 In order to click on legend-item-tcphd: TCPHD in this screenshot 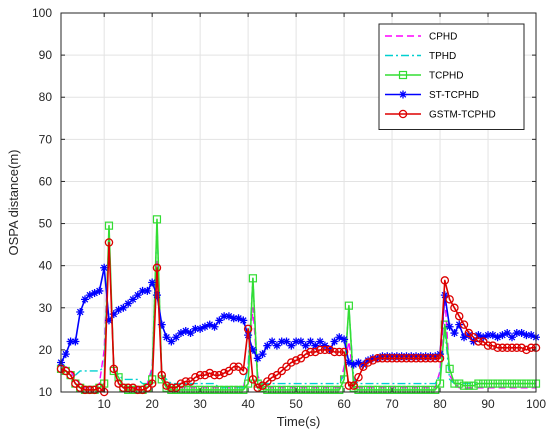, I will do `click(424, 76)`.